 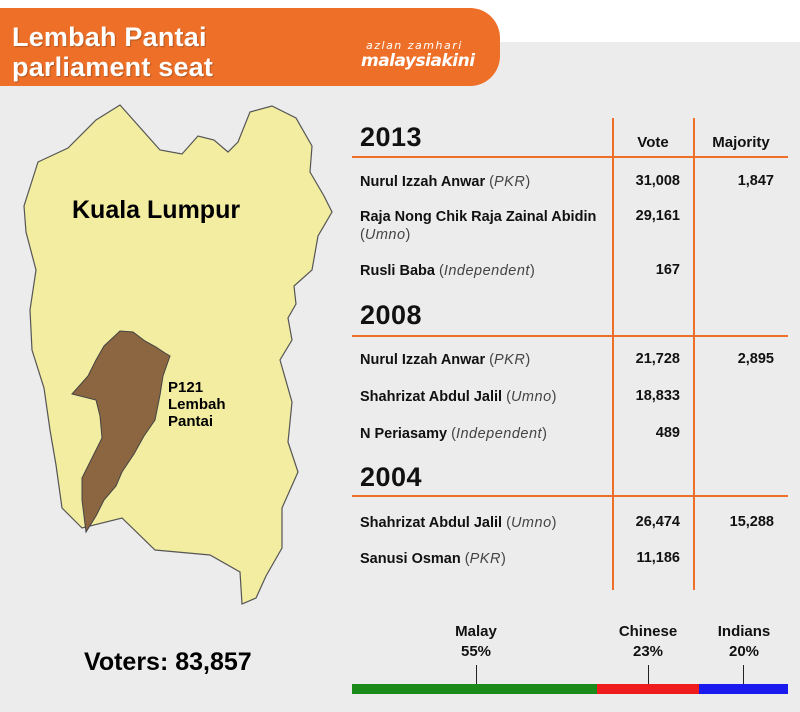 What do you see at coordinates (667, 433) in the screenshot?
I see `candidate-votes: 489` at bounding box center [667, 433].